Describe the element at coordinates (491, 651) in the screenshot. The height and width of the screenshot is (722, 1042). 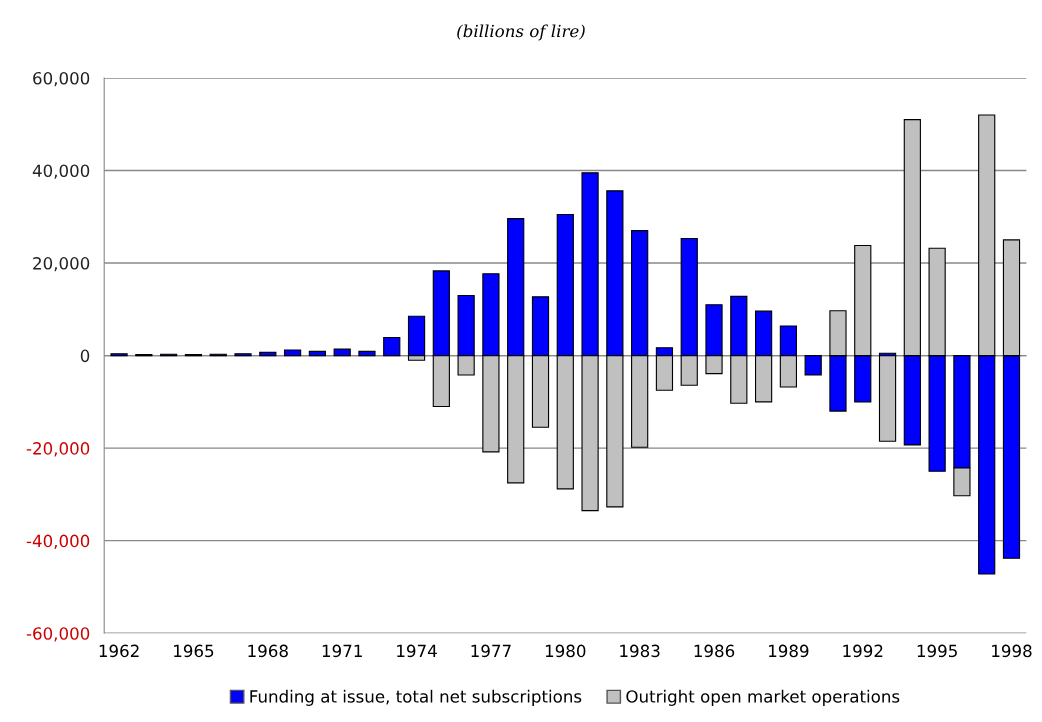
I see `x-tick-label: 1977` at that location.